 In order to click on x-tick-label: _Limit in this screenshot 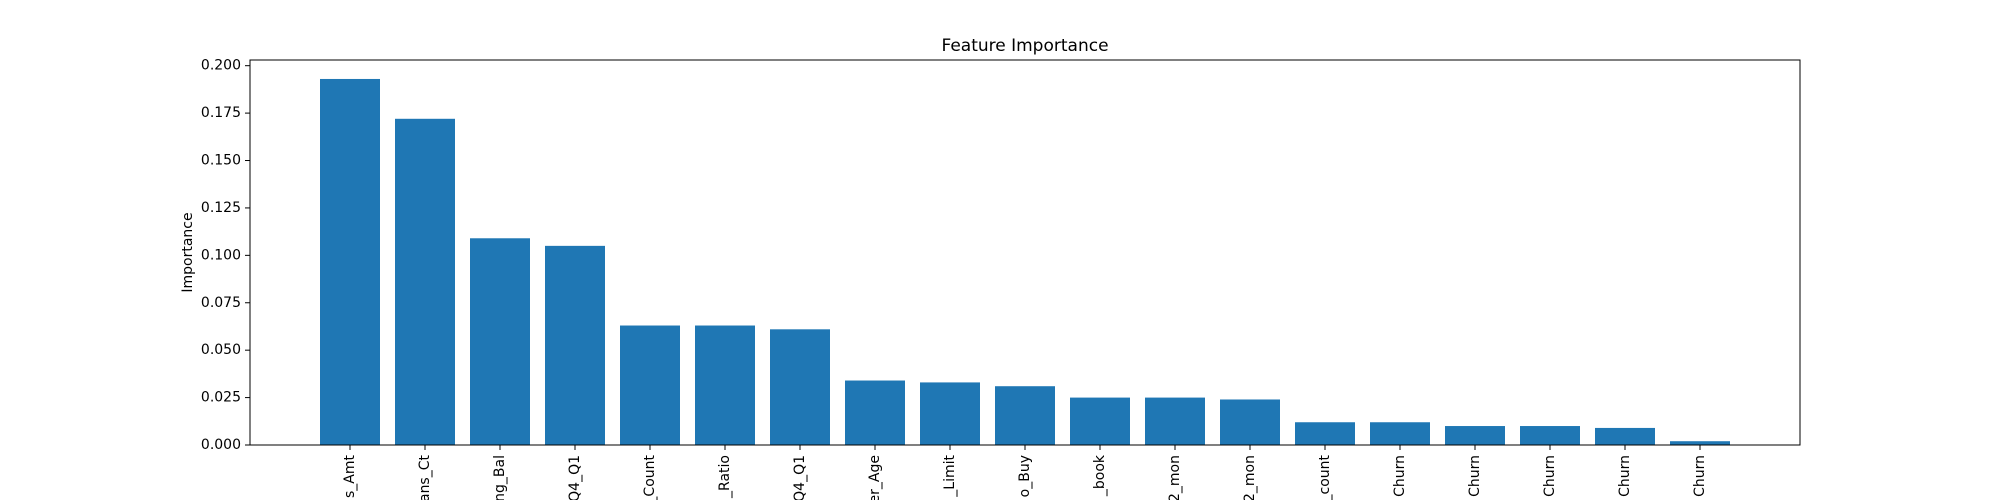, I will do `click(950, 476)`.